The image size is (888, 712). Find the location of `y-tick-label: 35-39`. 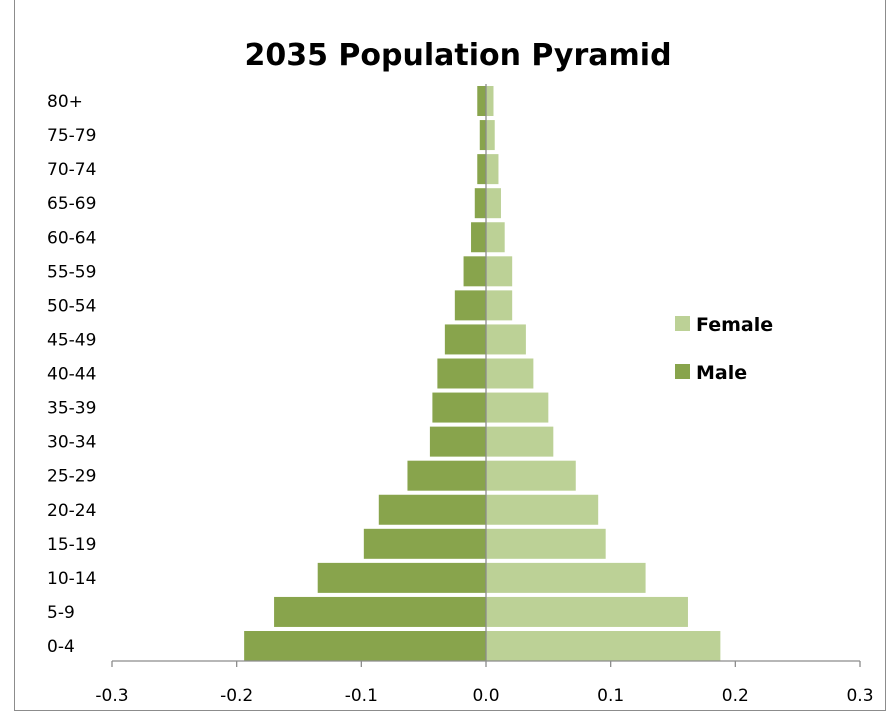

y-tick-label: 35-39 is located at coordinates (71, 409).